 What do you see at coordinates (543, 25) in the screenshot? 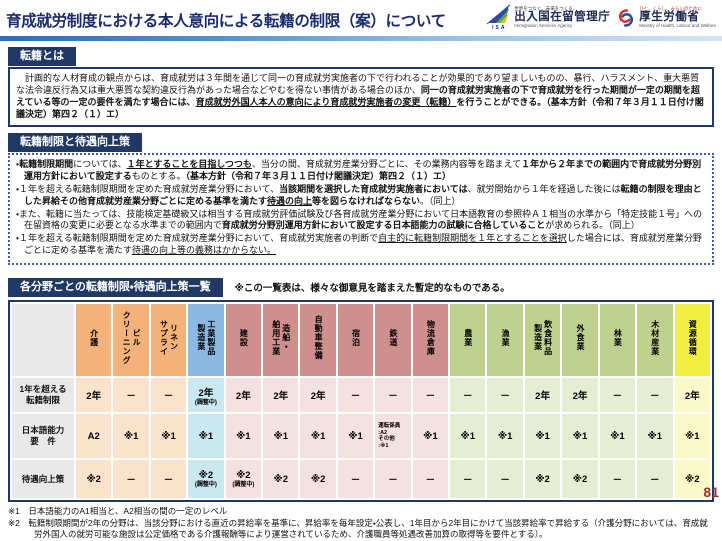
I see `isa-name-en: Immigration Services Agency` at bounding box center [543, 25].